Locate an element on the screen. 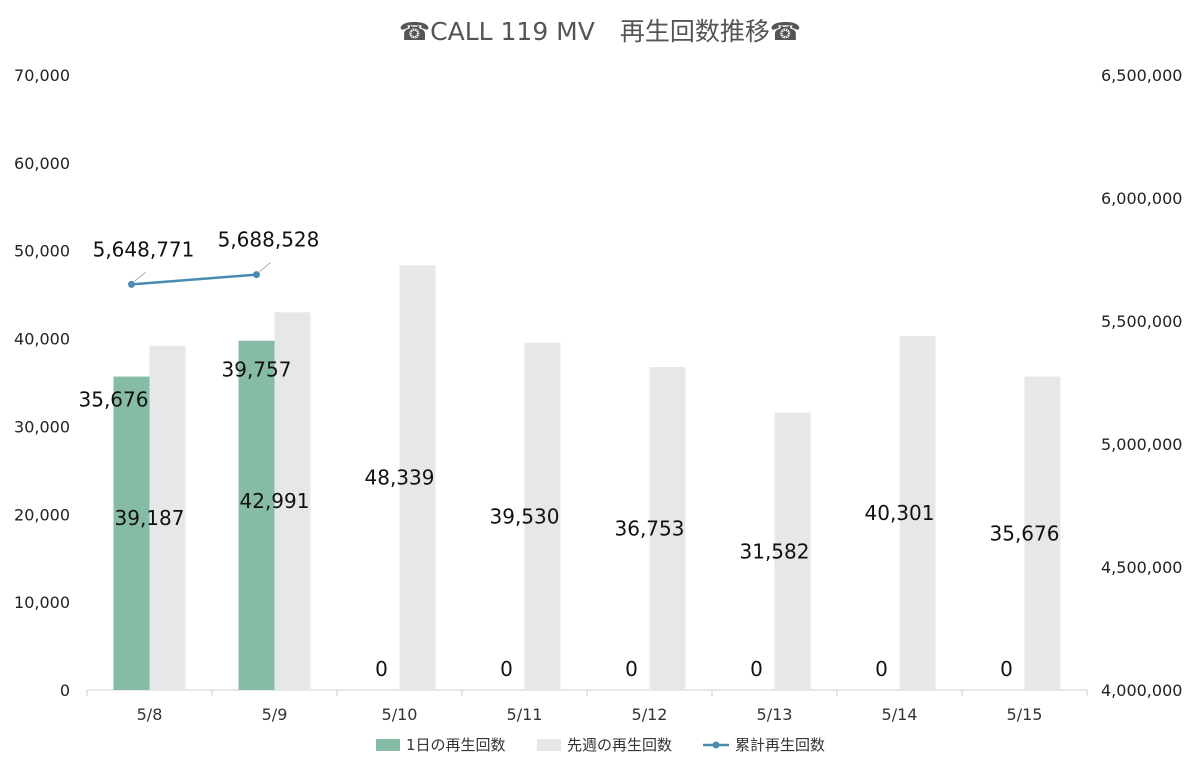 Image resolution: width=1200 pixels, height=768 pixels. x-tick-label: 5/13 is located at coordinates (775, 714).